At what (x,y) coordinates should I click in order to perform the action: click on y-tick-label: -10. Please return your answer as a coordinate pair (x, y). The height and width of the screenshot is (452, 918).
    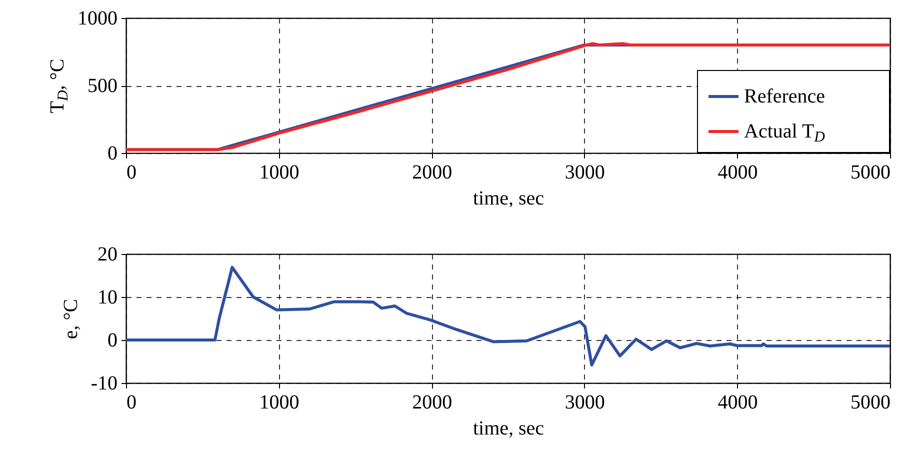
    Looking at the image, I should click on (104, 383).